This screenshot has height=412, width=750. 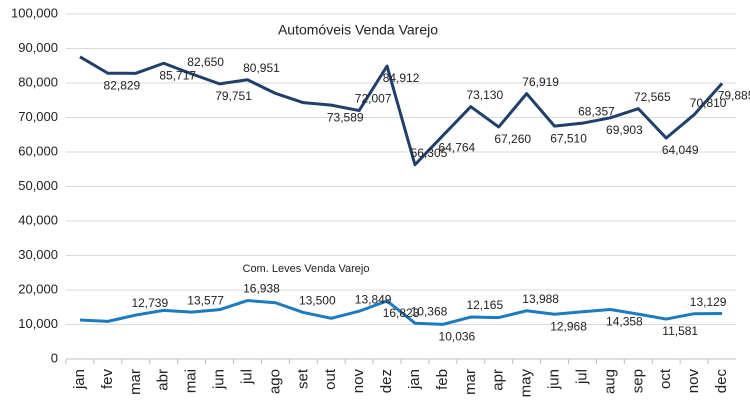 What do you see at coordinates (330, 379) in the screenshot?
I see `x-tick-label: out` at bounding box center [330, 379].